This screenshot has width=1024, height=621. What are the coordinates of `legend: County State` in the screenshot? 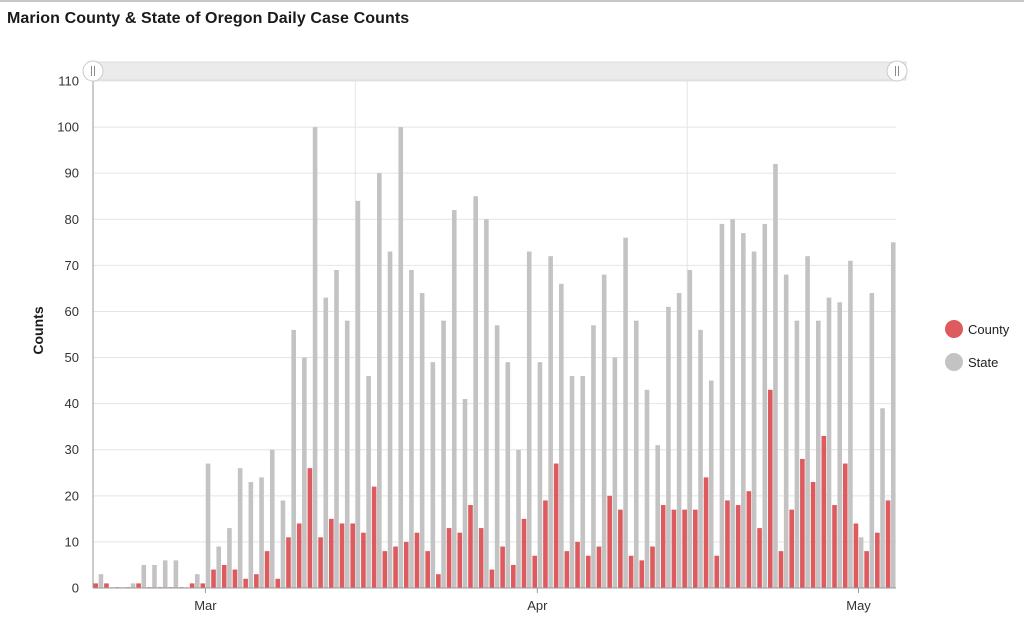 It's located at (977, 345).